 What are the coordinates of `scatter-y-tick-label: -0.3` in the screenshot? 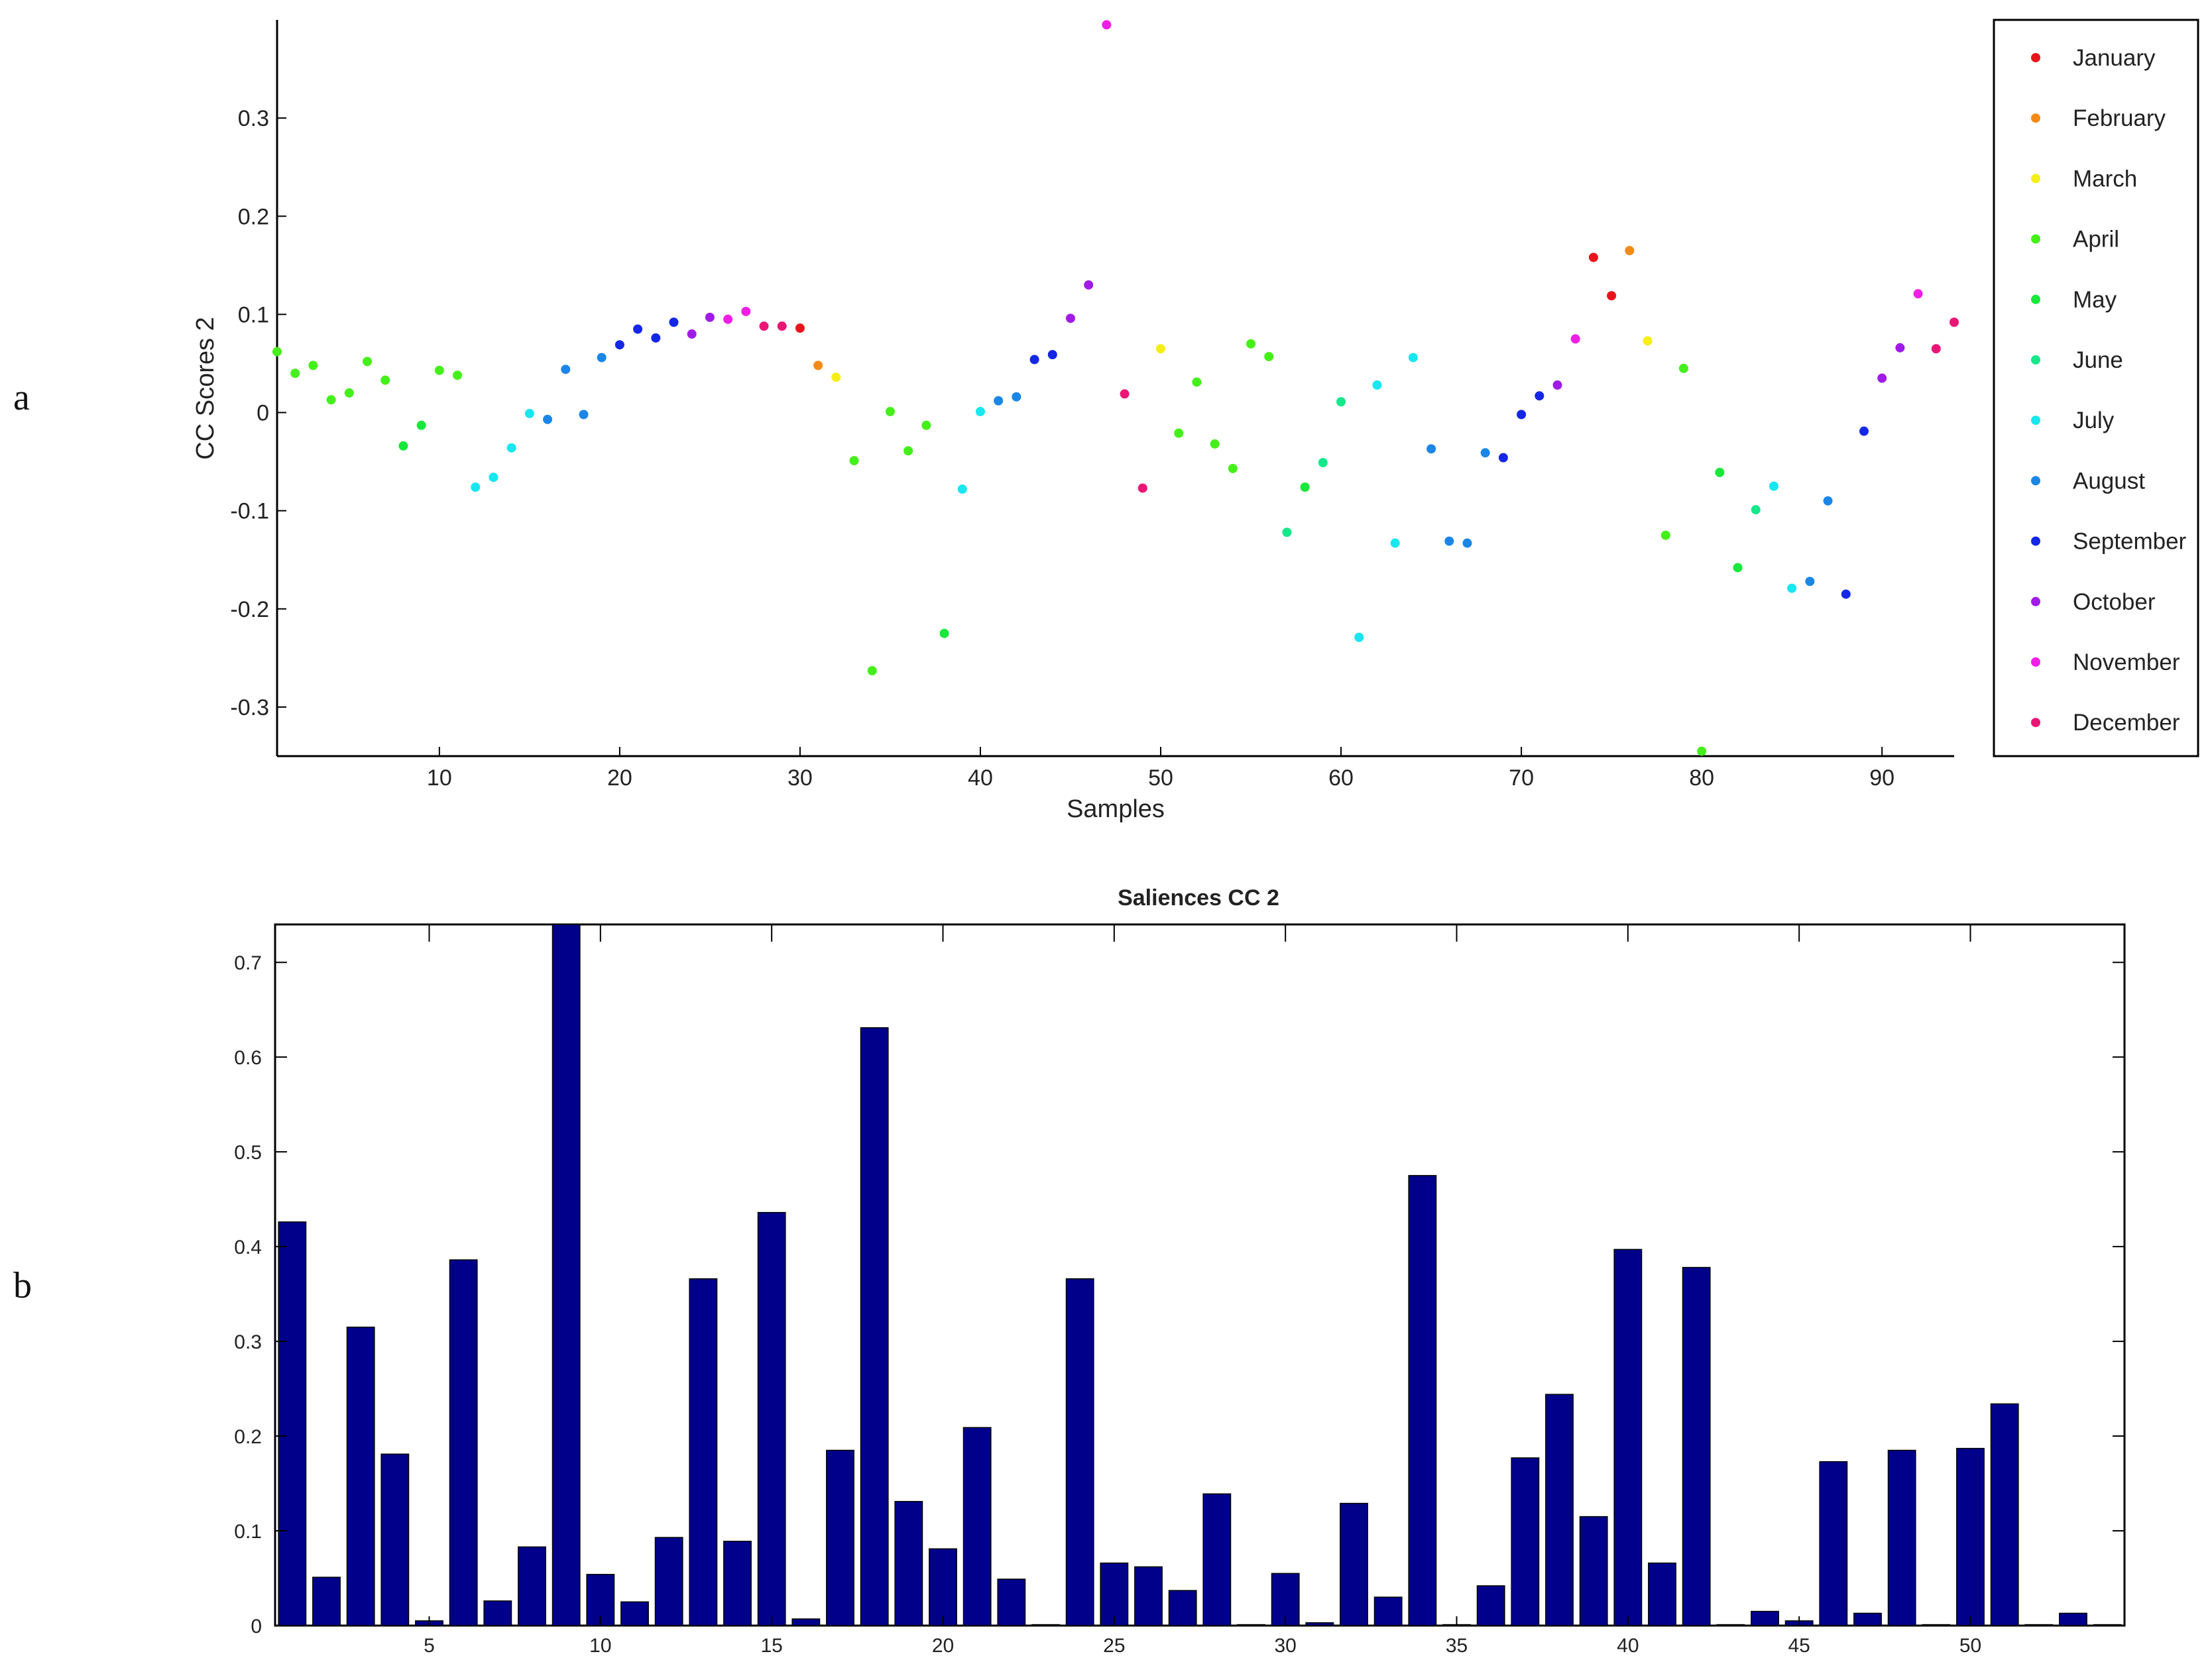 It's located at (249, 708).